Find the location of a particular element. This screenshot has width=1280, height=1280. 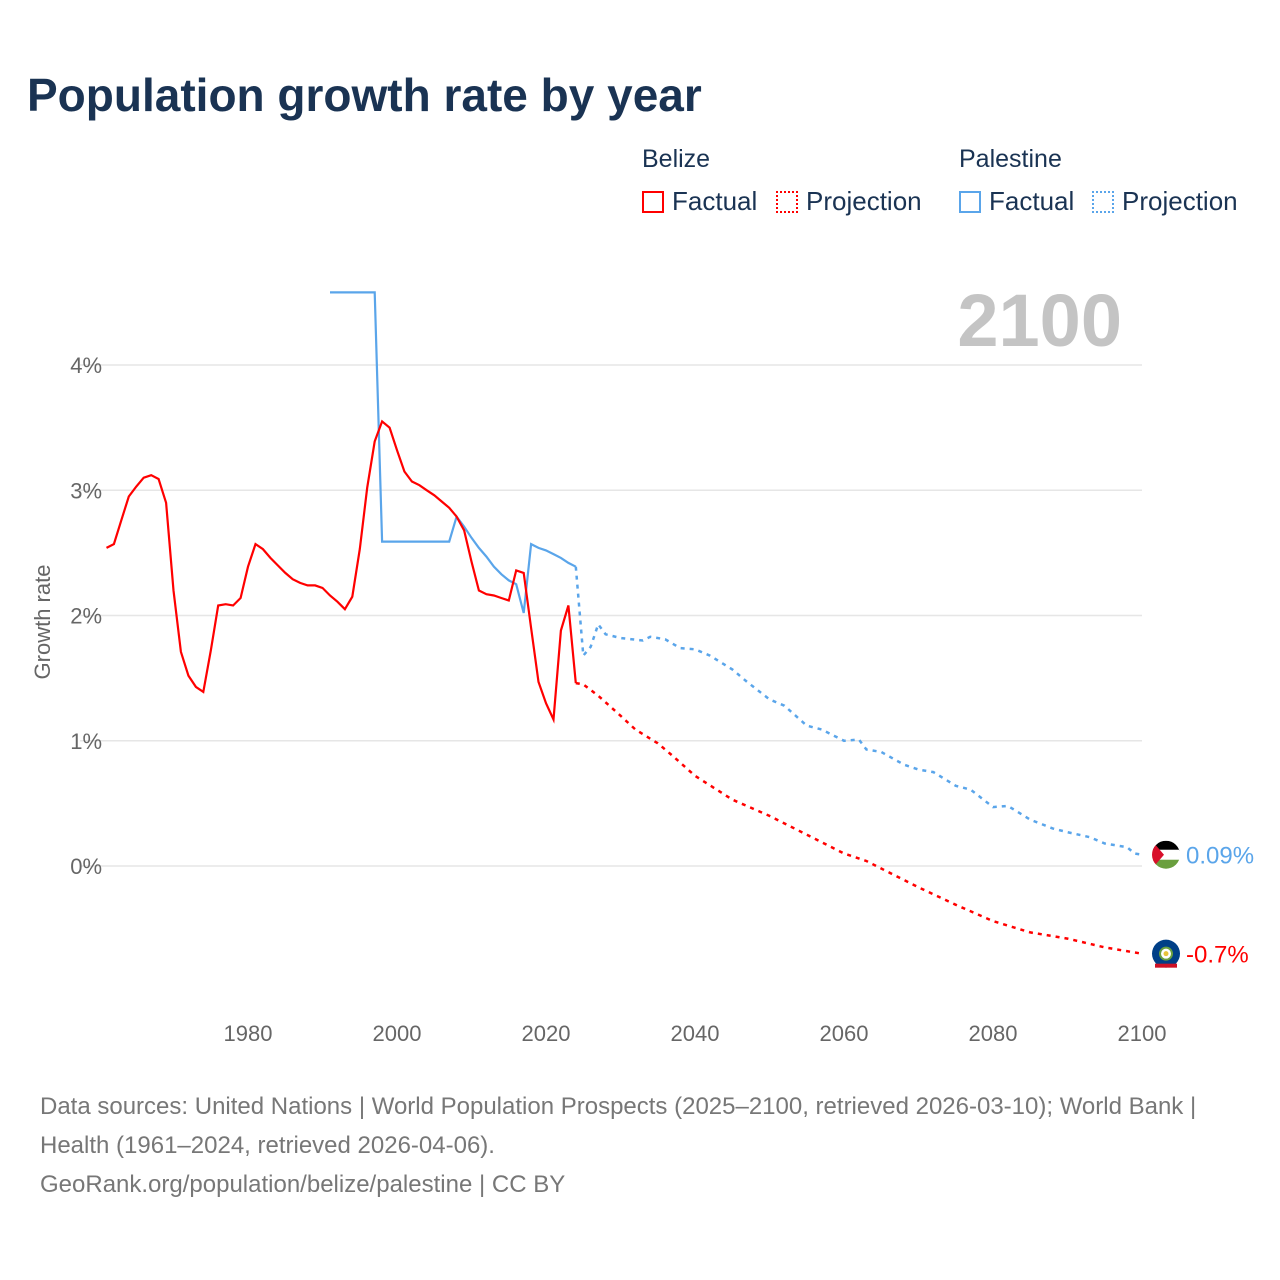

x-tick-label: 2040 is located at coordinates (695, 1033).